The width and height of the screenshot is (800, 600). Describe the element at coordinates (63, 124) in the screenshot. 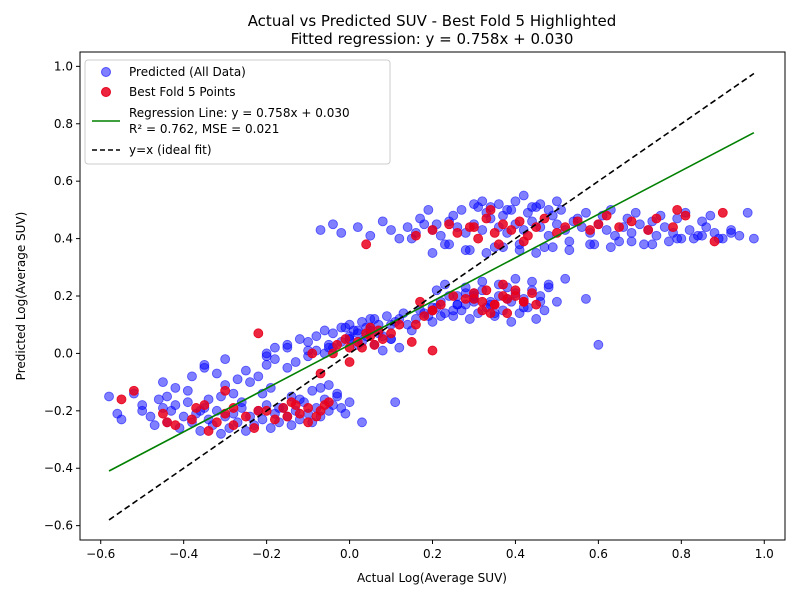

I see `y-tick-label: 0.8` at that location.